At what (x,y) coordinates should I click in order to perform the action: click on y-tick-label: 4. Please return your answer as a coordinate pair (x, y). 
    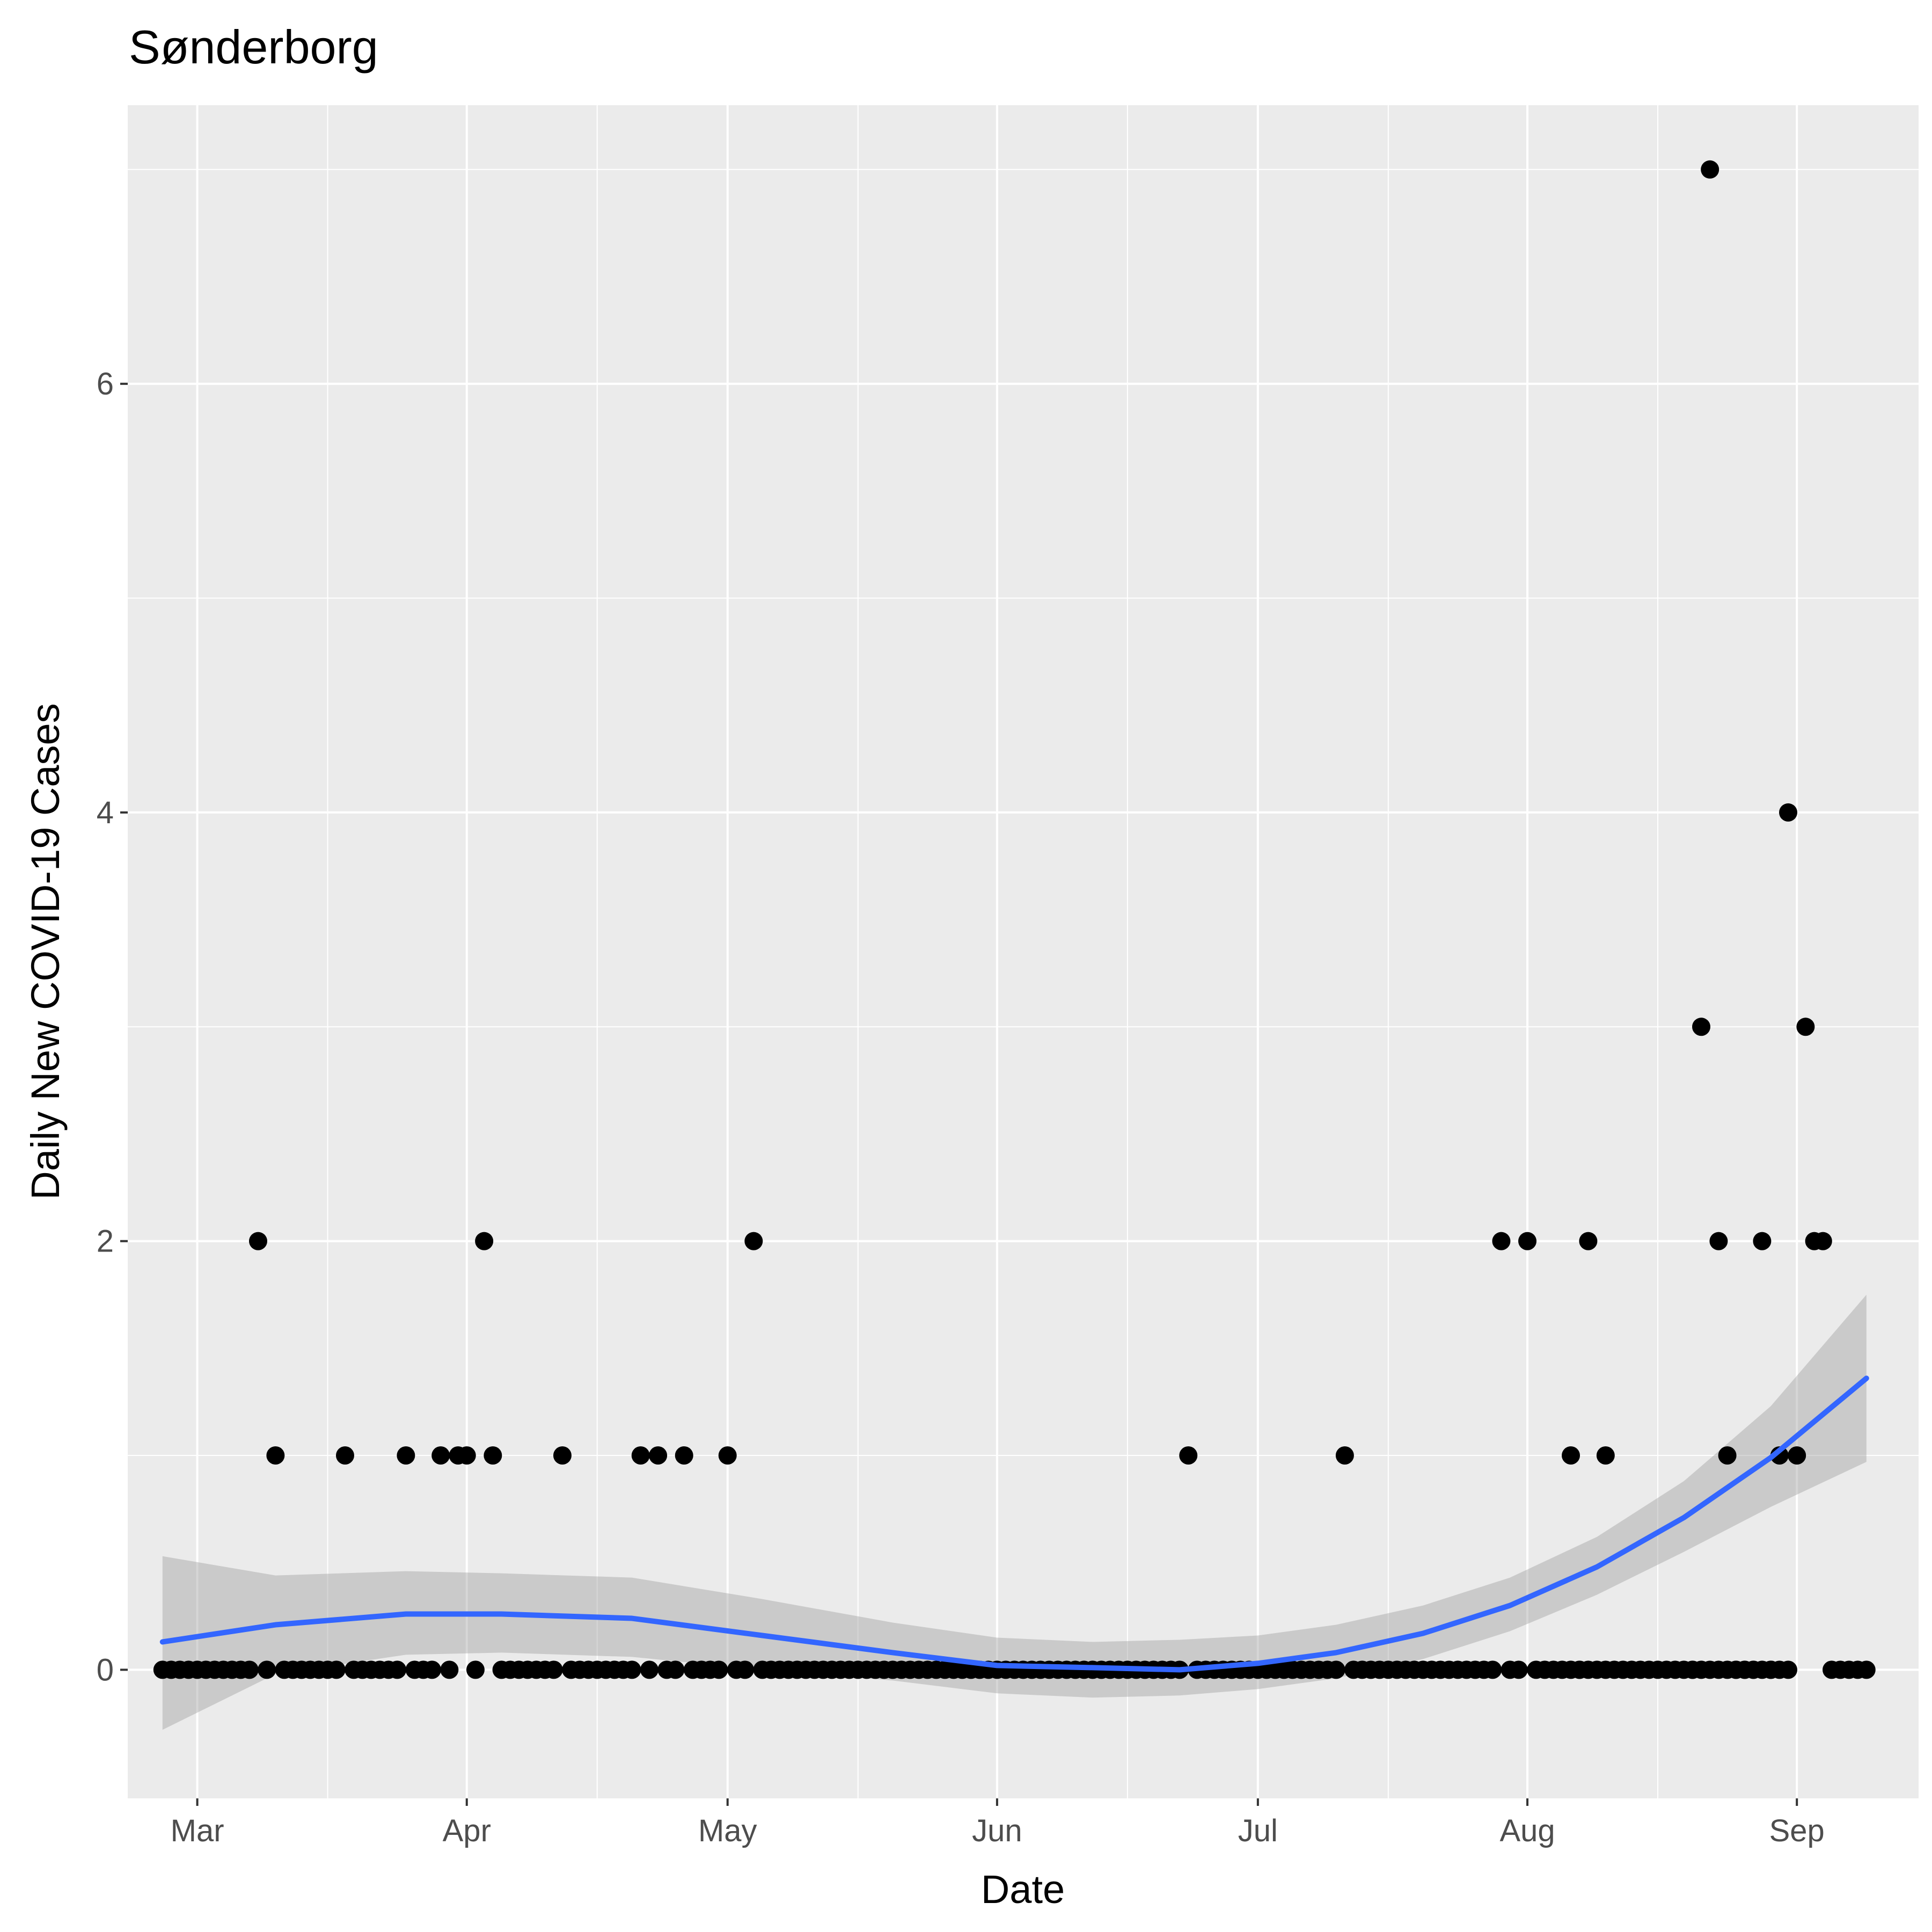
    Looking at the image, I should click on (105, 812).